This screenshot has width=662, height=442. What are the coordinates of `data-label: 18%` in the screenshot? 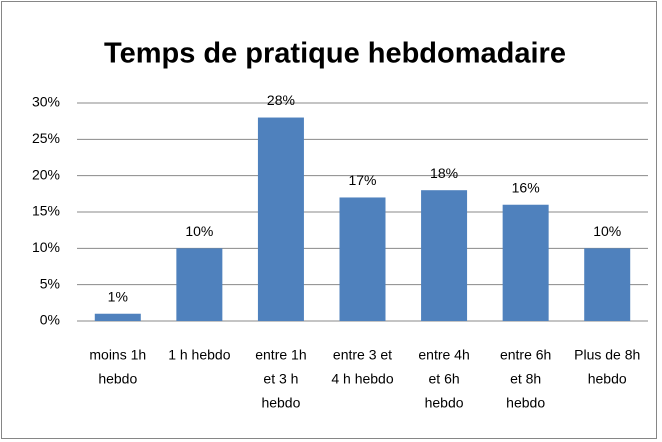 It's located at (444, 173).